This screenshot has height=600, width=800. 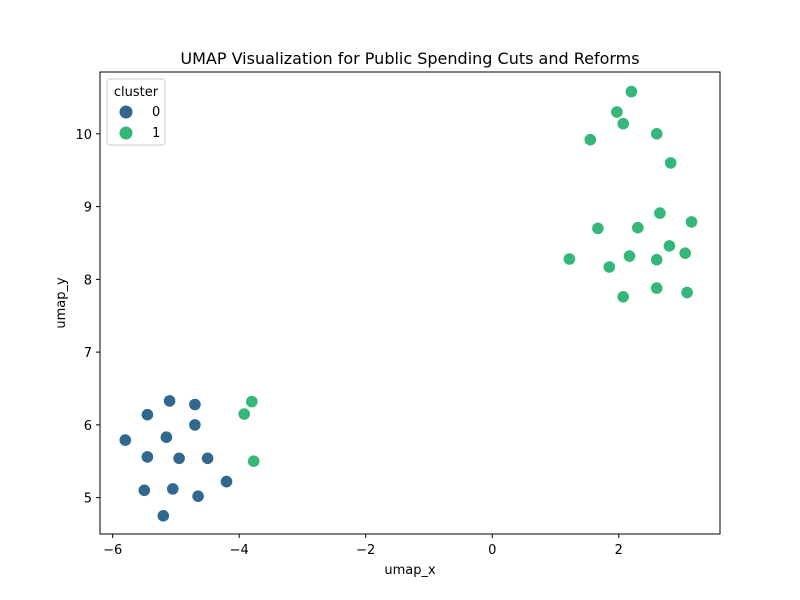 I want to click on legend-label-cluster-0: 0, so click(x=156, y=112).